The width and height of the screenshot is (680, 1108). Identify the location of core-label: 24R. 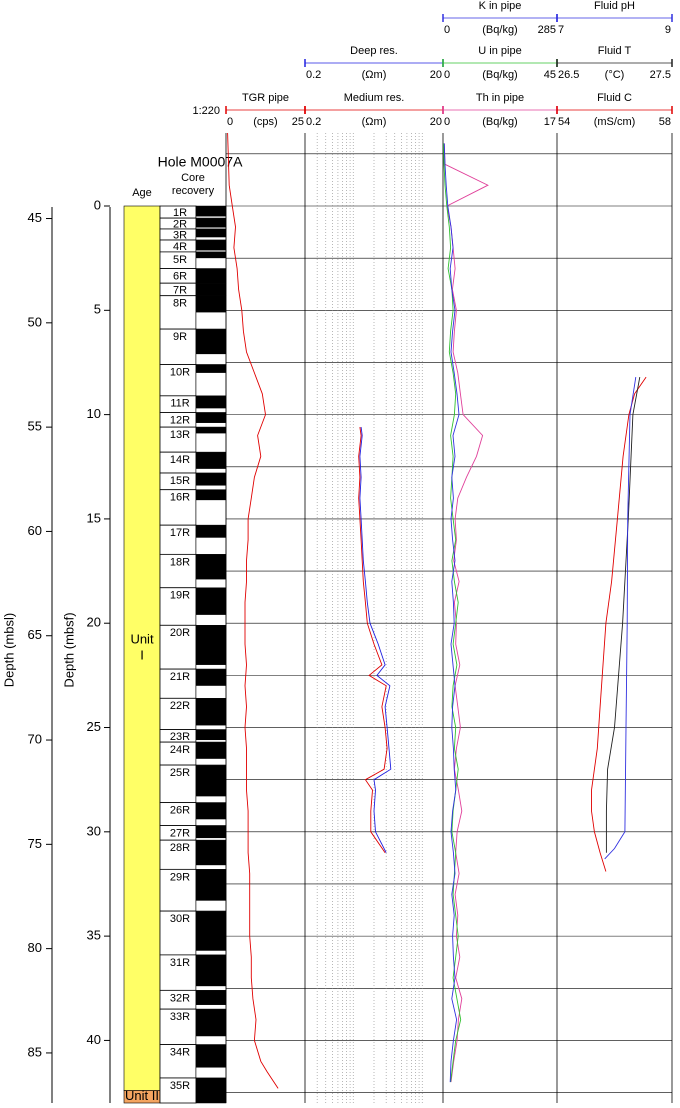
(180, 750).